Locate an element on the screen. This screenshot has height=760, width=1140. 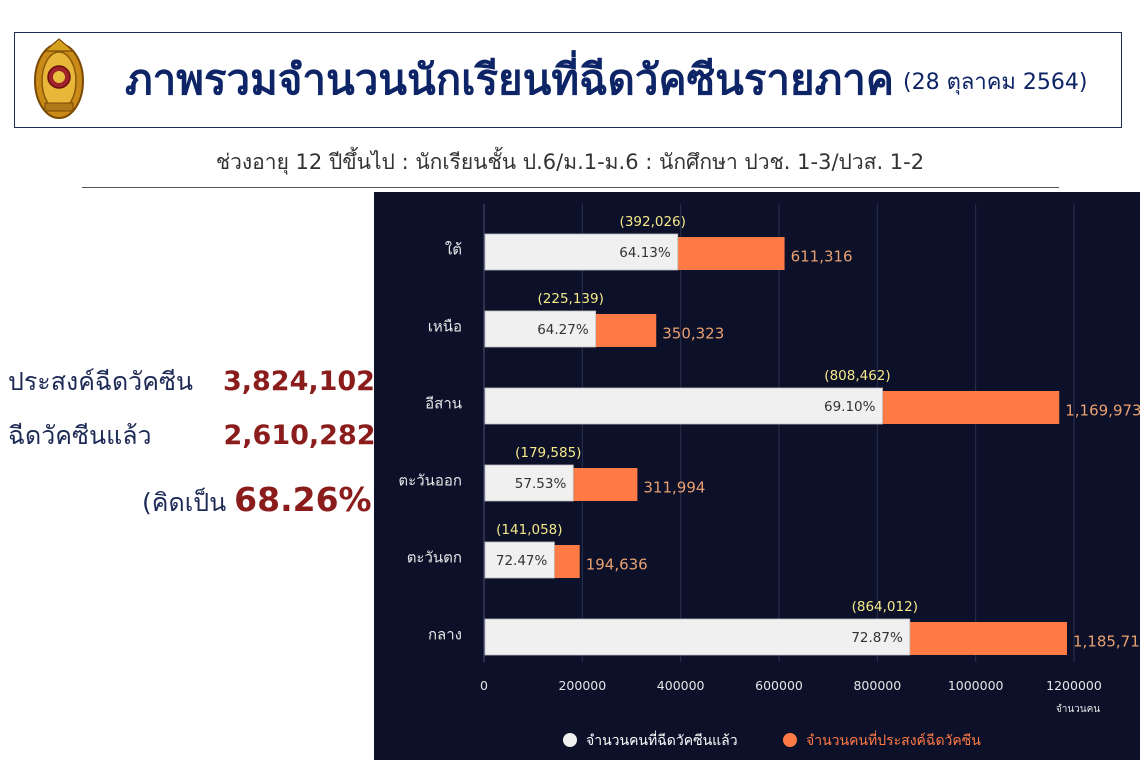
target-data-label: 1,169,973 is located at coordinates (1102, 411).